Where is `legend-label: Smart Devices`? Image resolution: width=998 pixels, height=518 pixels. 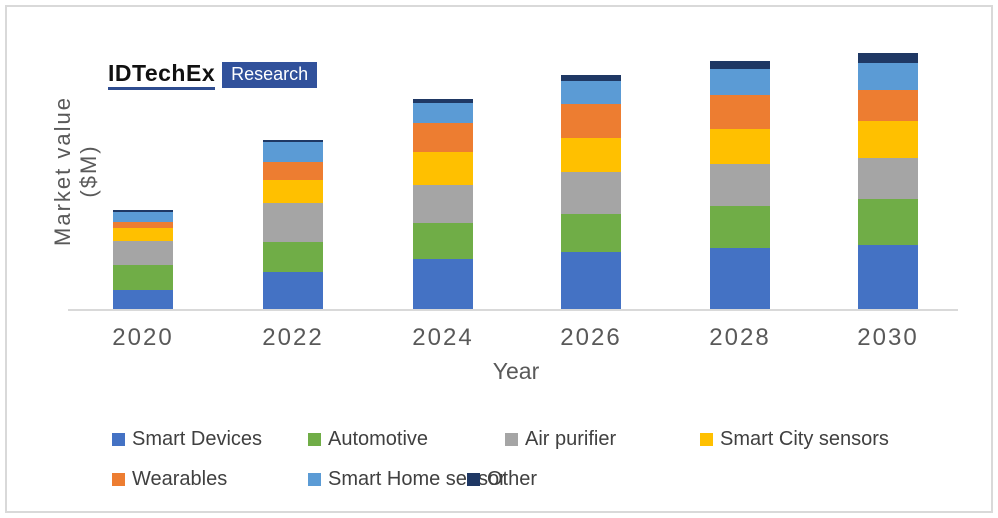
legend-label: Smart Devices is located at coordinates (197, 439).